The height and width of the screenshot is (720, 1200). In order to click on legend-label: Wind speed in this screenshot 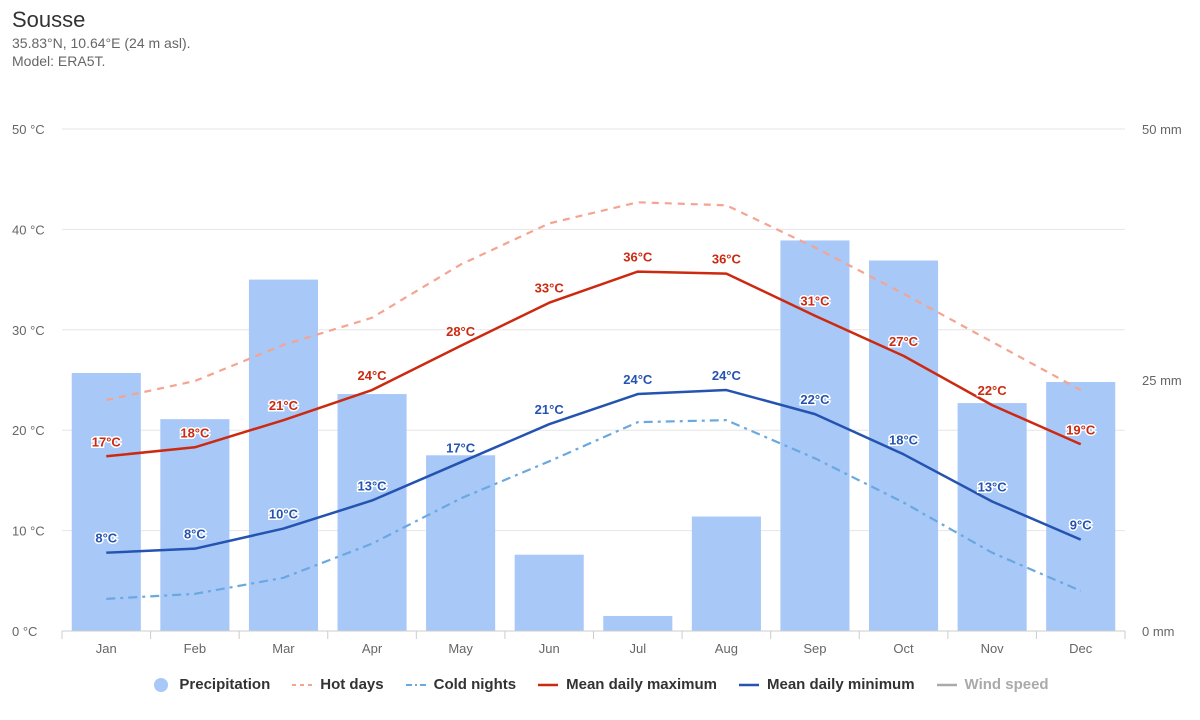, I will do `click(1006, 684)`.